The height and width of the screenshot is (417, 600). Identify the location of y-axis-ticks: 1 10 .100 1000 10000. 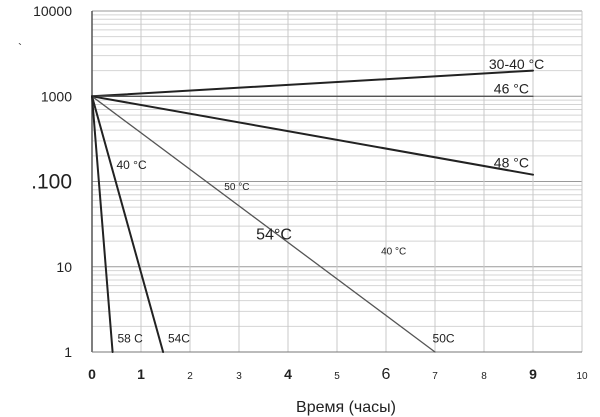
(51, 181).